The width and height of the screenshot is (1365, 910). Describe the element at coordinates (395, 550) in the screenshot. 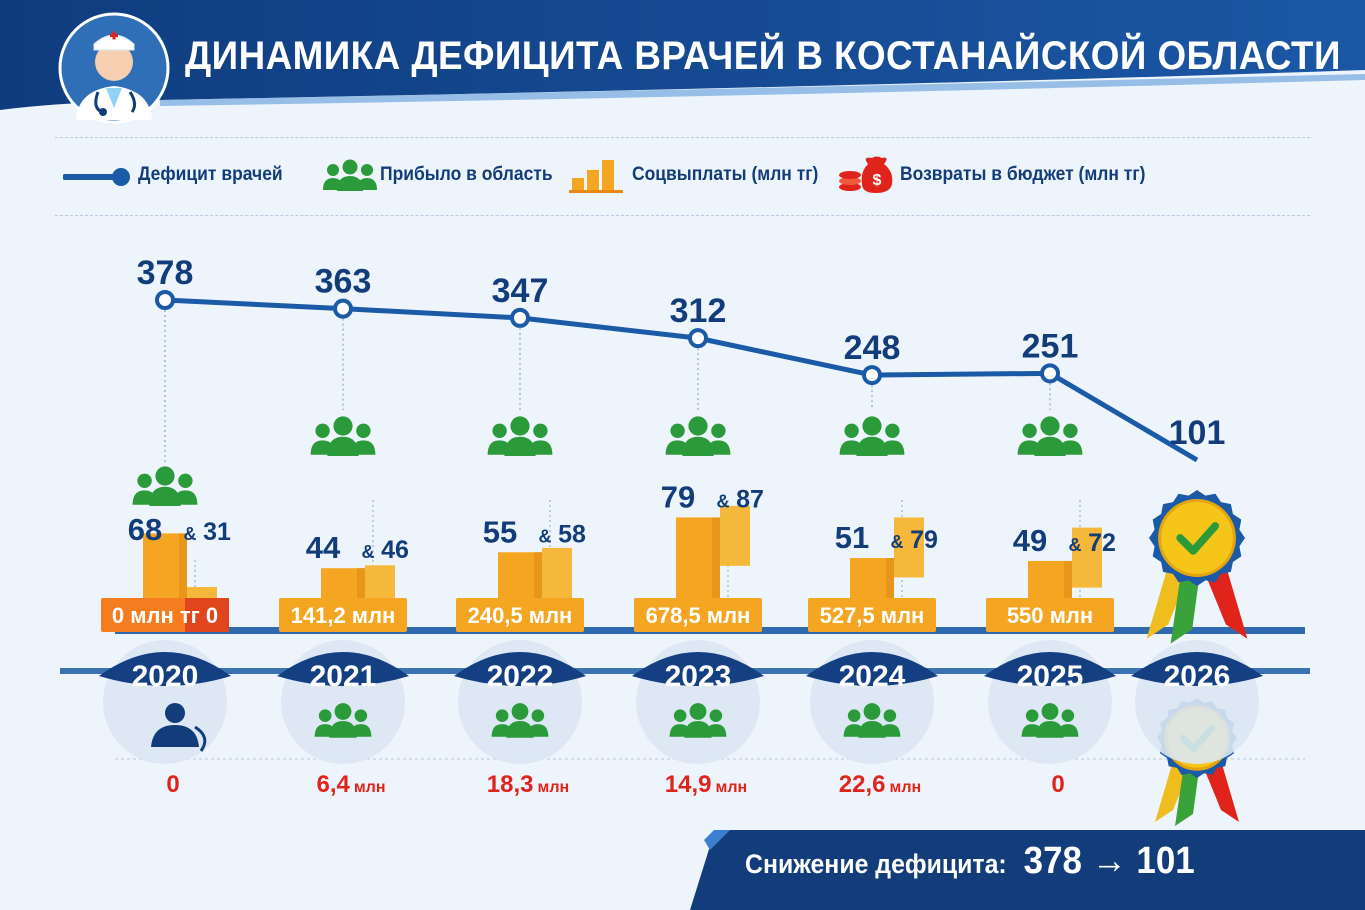

I see `arrived-second-label: 46` at that location.